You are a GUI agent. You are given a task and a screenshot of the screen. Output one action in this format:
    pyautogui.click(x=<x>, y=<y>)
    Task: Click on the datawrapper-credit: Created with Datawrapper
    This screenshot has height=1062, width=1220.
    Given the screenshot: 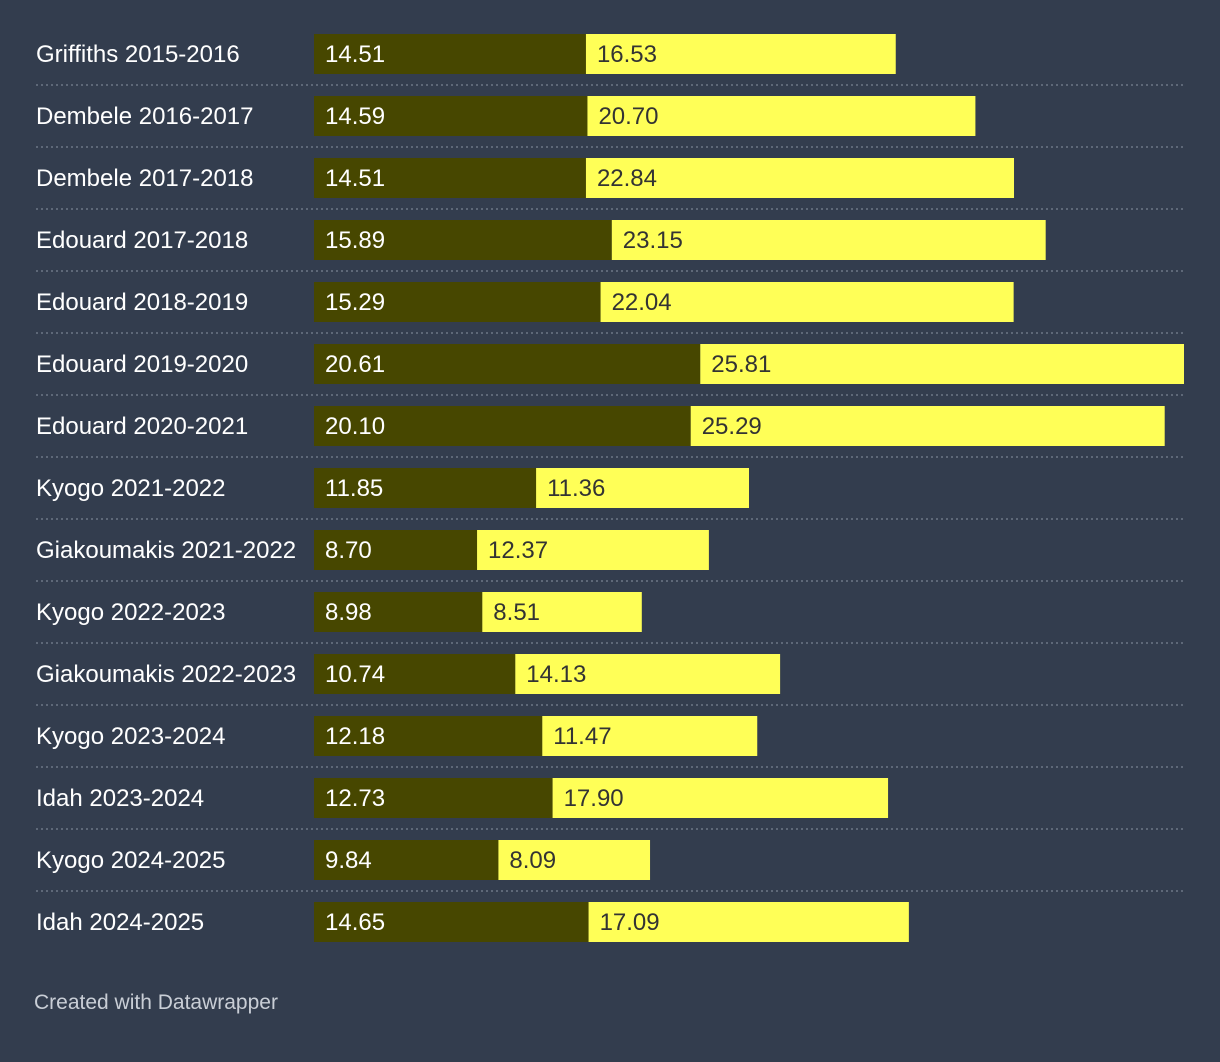 What is the action you would take?
    pyautogui.click(x=156, y=1002)
    